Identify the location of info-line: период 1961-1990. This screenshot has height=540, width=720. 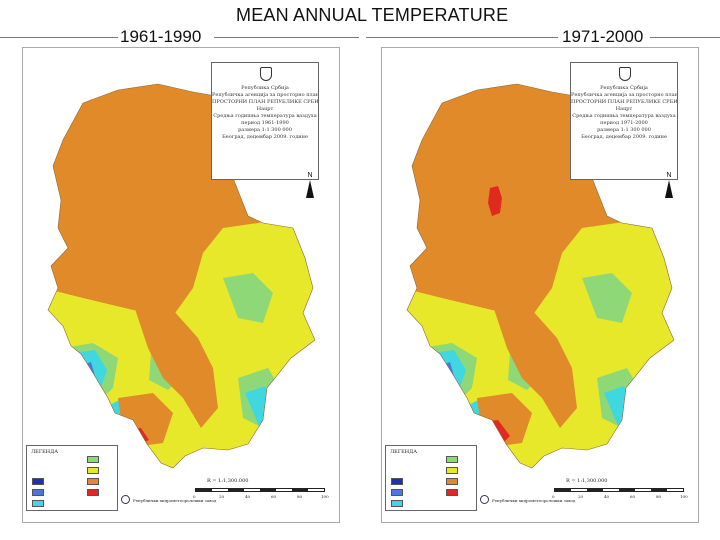
(265, 123).